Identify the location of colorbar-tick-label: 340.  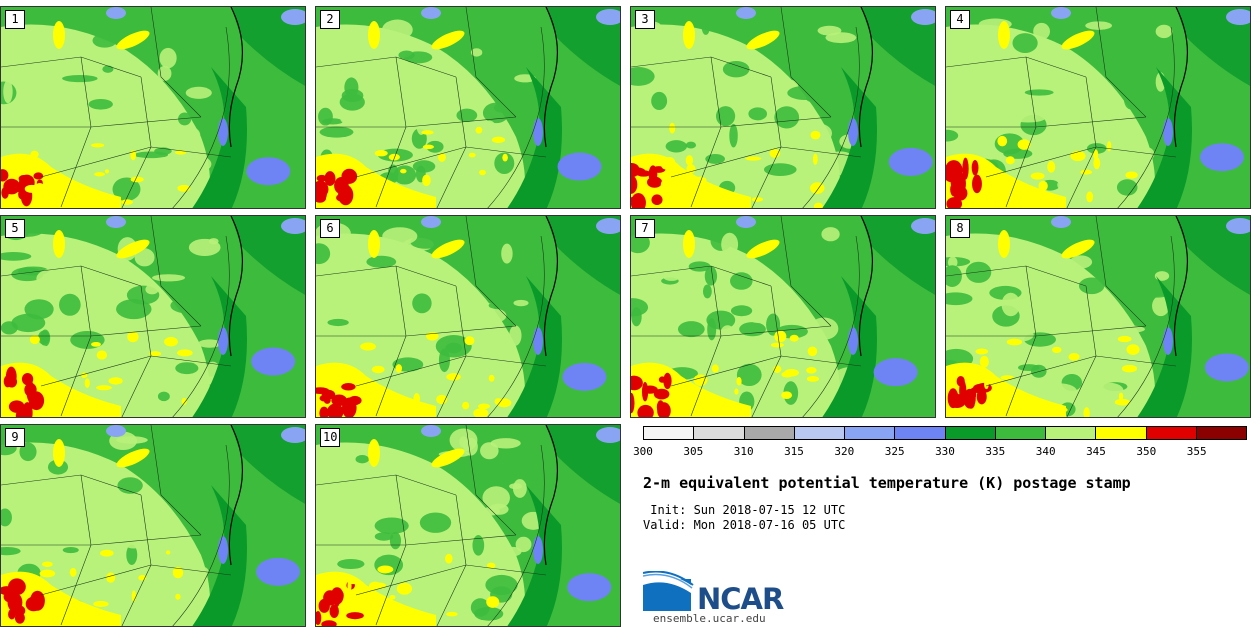
(1045, 451).